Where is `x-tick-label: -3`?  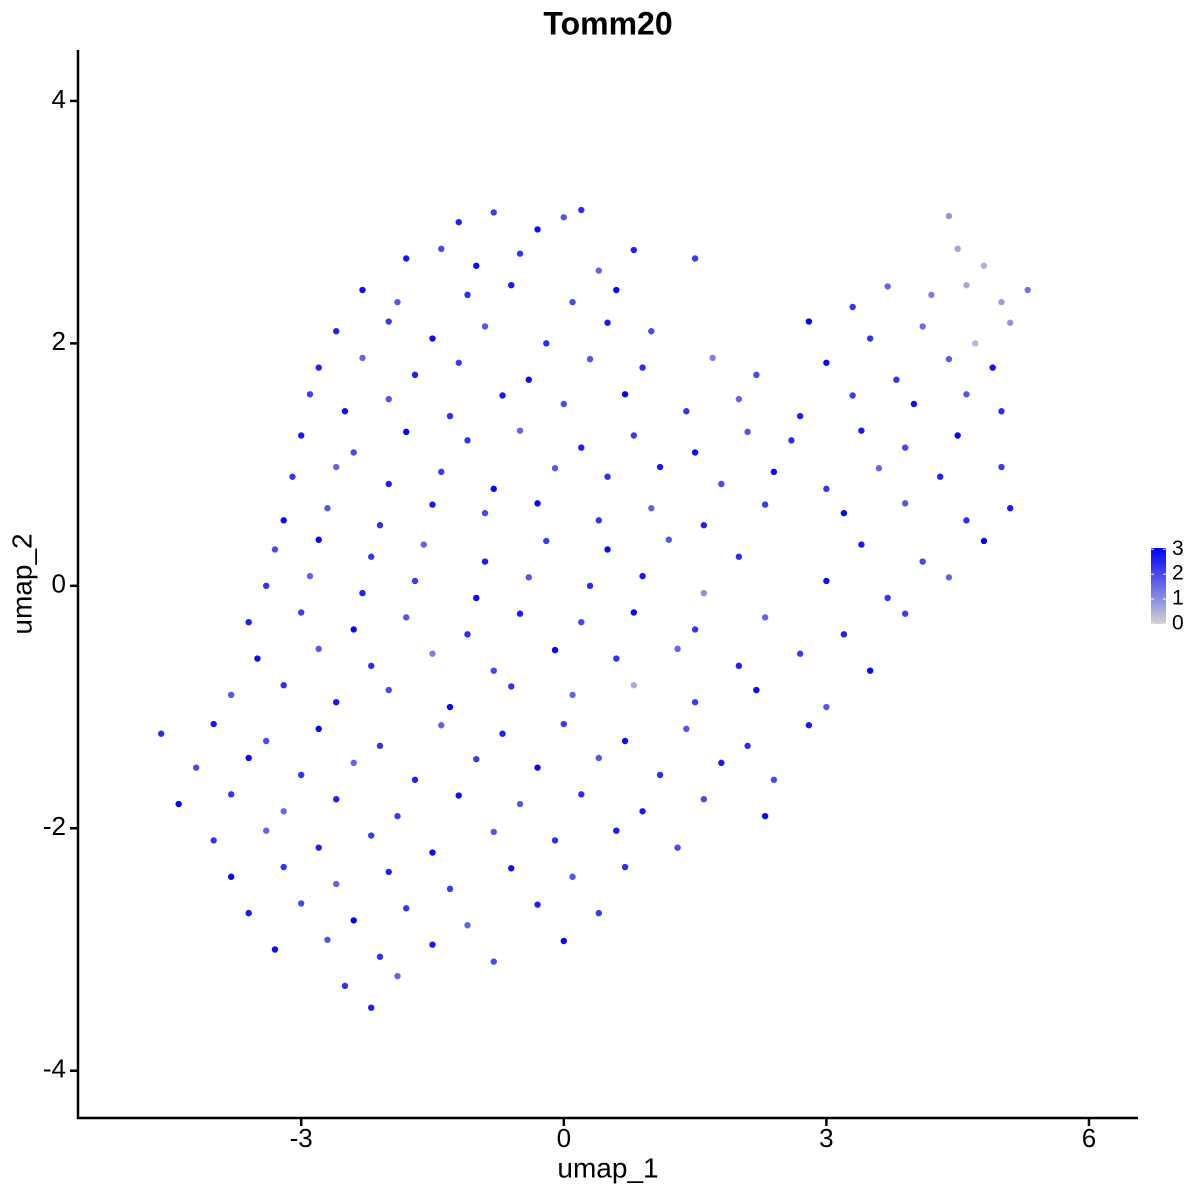 x-tick-label: -3 is located at coordinates (301, 1138).